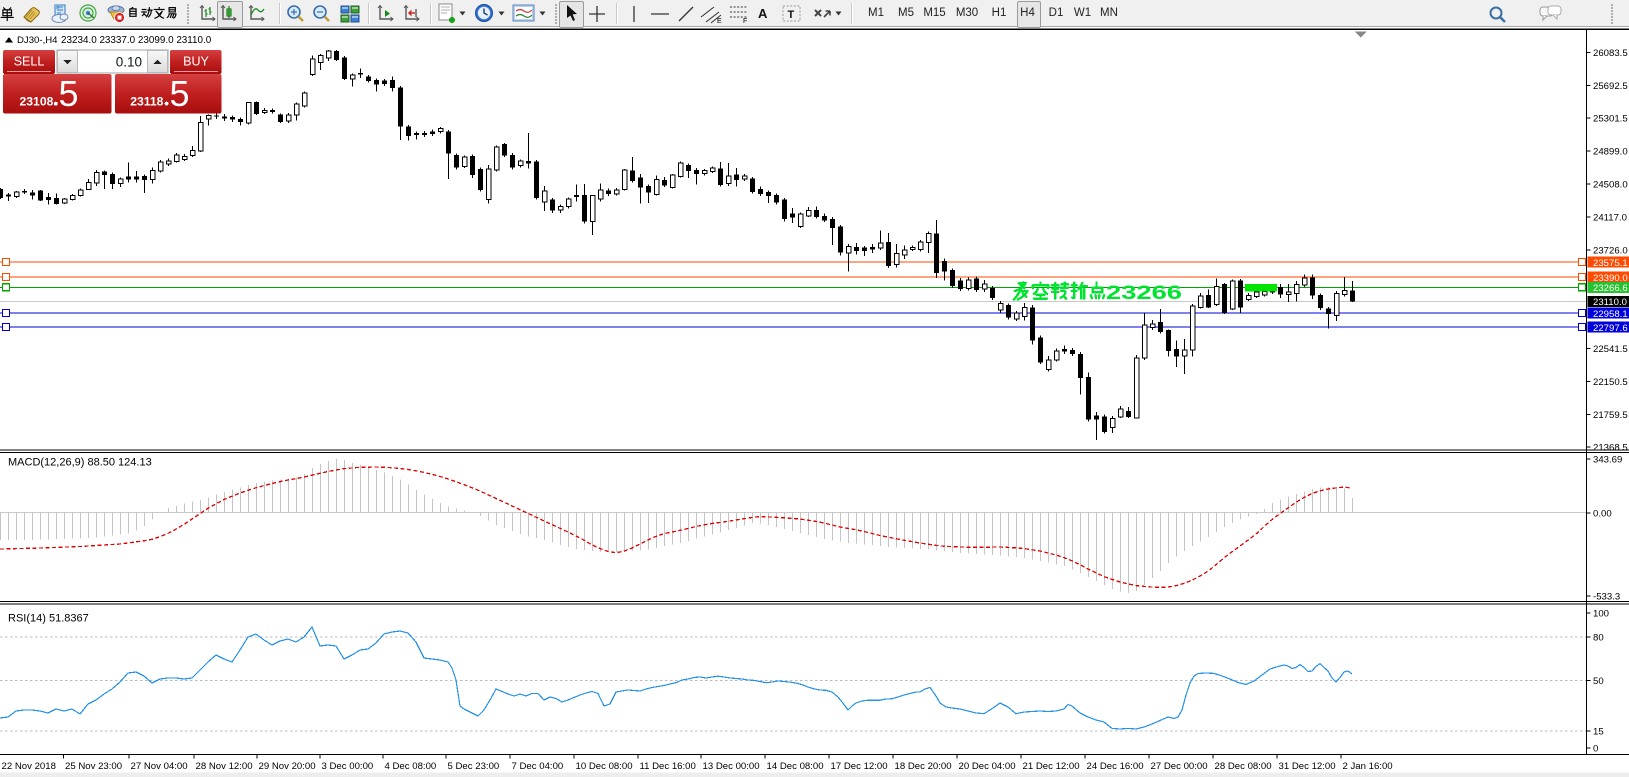 Image resolution: width=1629 pixels, height=777 pixels. Describe the element at coordinates (29, 62) in the screenshot. I see `svg-text: SELL` at that location.